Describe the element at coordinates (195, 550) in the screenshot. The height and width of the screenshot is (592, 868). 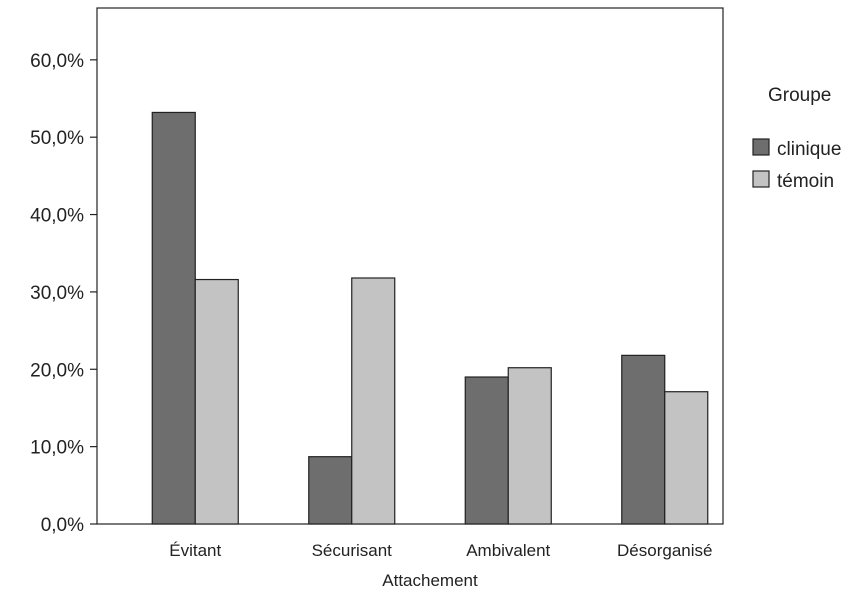
I see `x-category-label: Évitant` at that location.